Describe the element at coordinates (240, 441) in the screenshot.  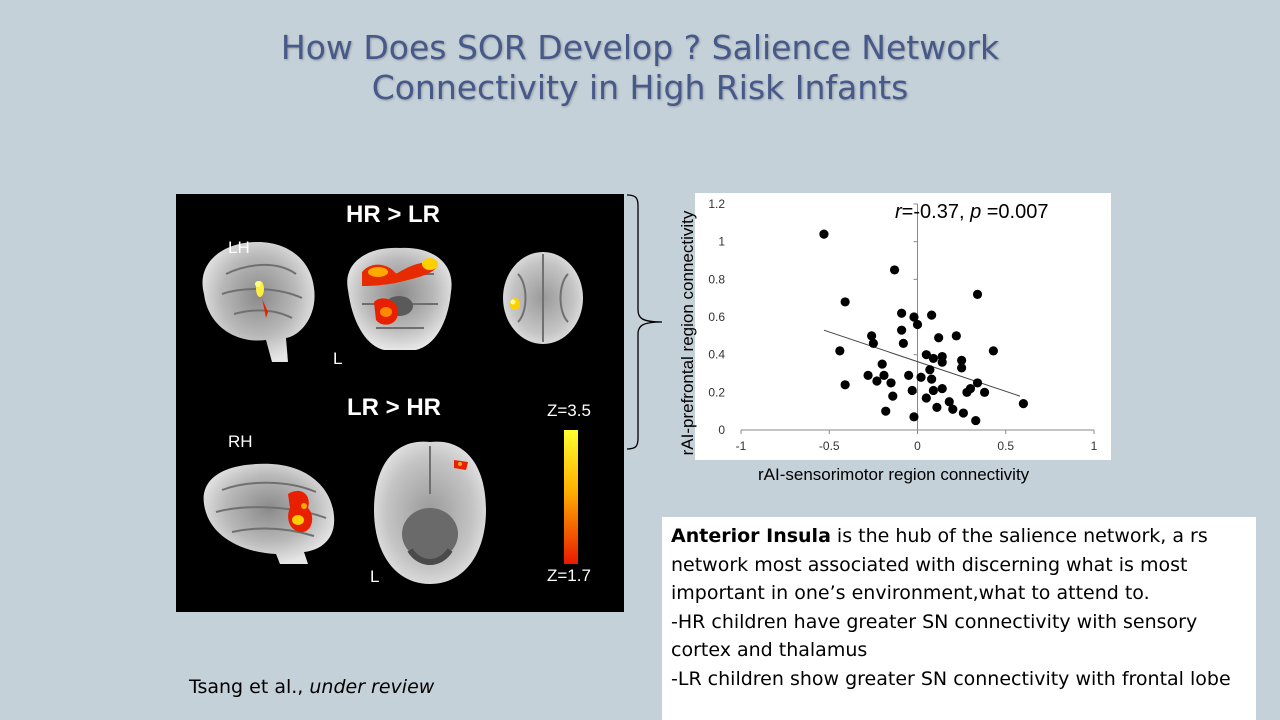
I see `label-right-hemisphere: RH` at that location.